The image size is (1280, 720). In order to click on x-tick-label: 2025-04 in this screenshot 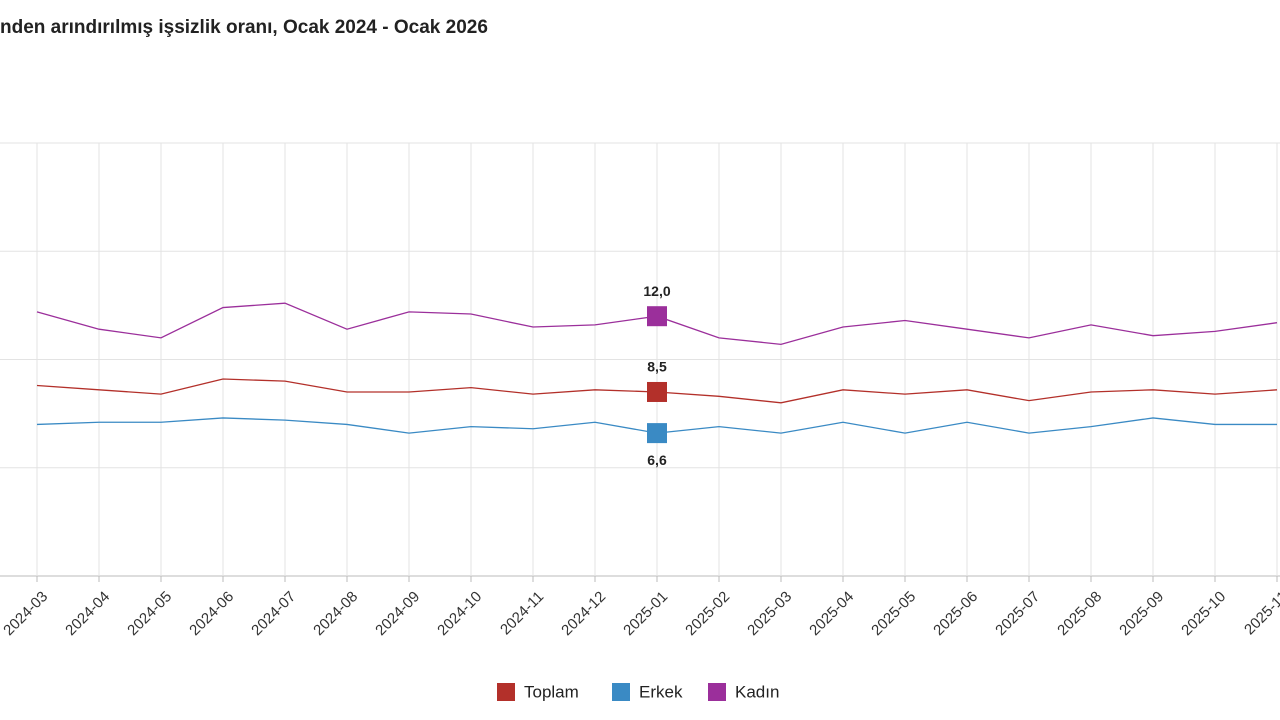, I will do `click(831, 613)`.